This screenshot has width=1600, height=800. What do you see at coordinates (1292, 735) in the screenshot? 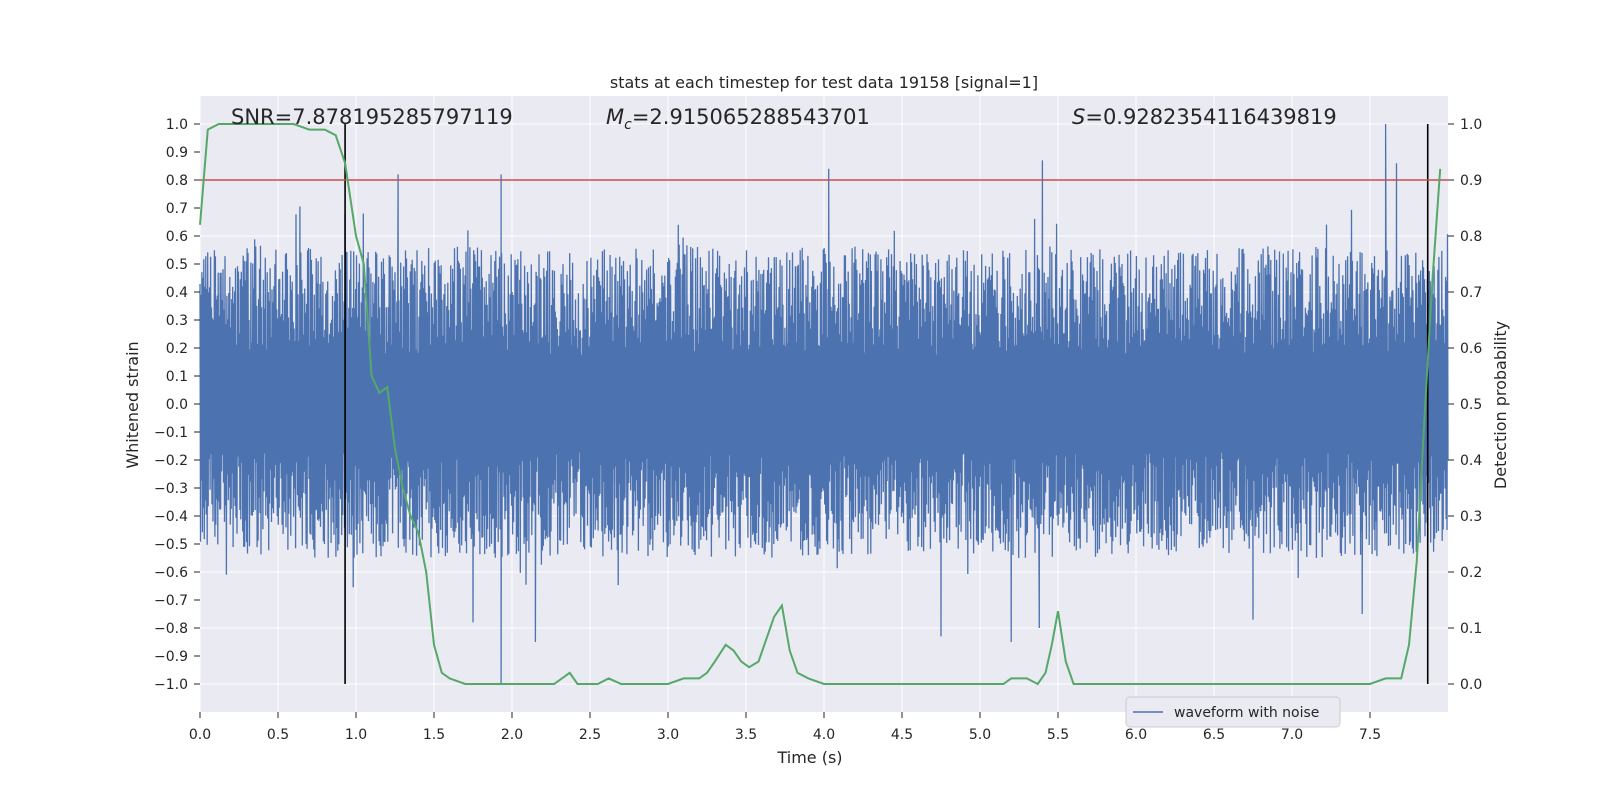
I see `x-tick-label: 7.0` at bounding box center [1292, 735].